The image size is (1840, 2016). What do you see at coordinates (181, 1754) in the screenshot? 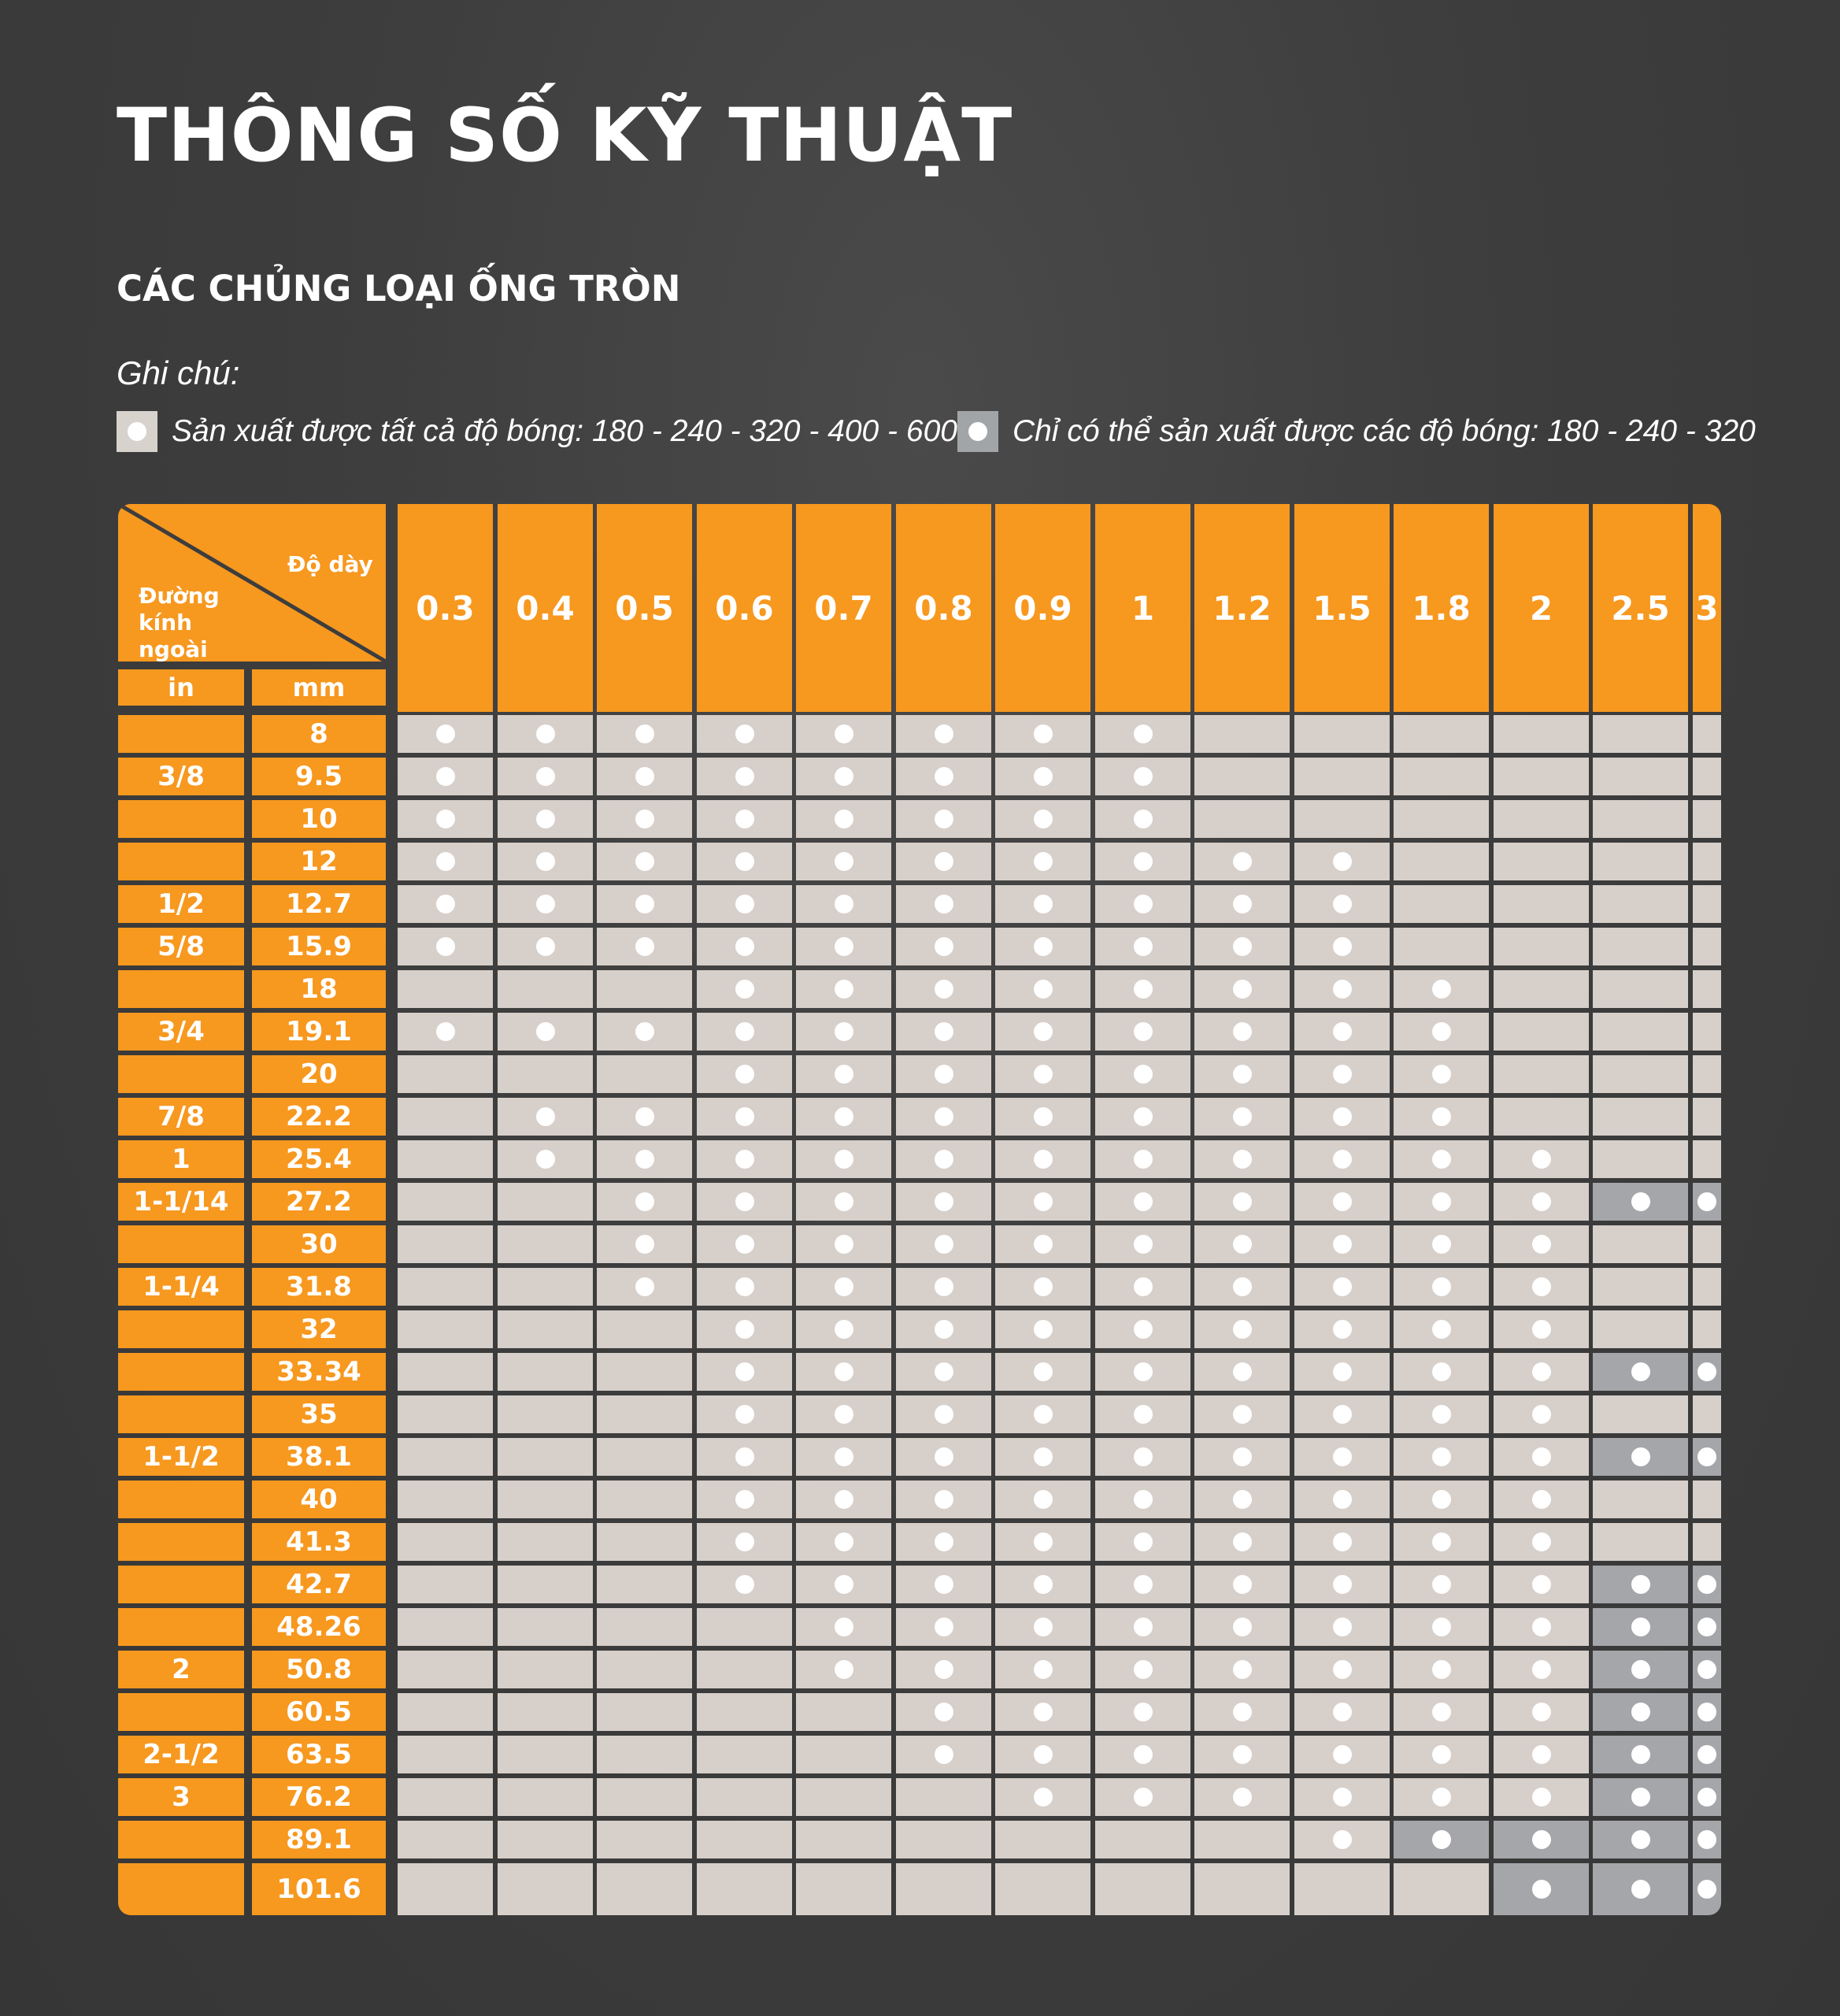
I see `row-in-label: 2-1/2` at bounding box center [181, 1754].